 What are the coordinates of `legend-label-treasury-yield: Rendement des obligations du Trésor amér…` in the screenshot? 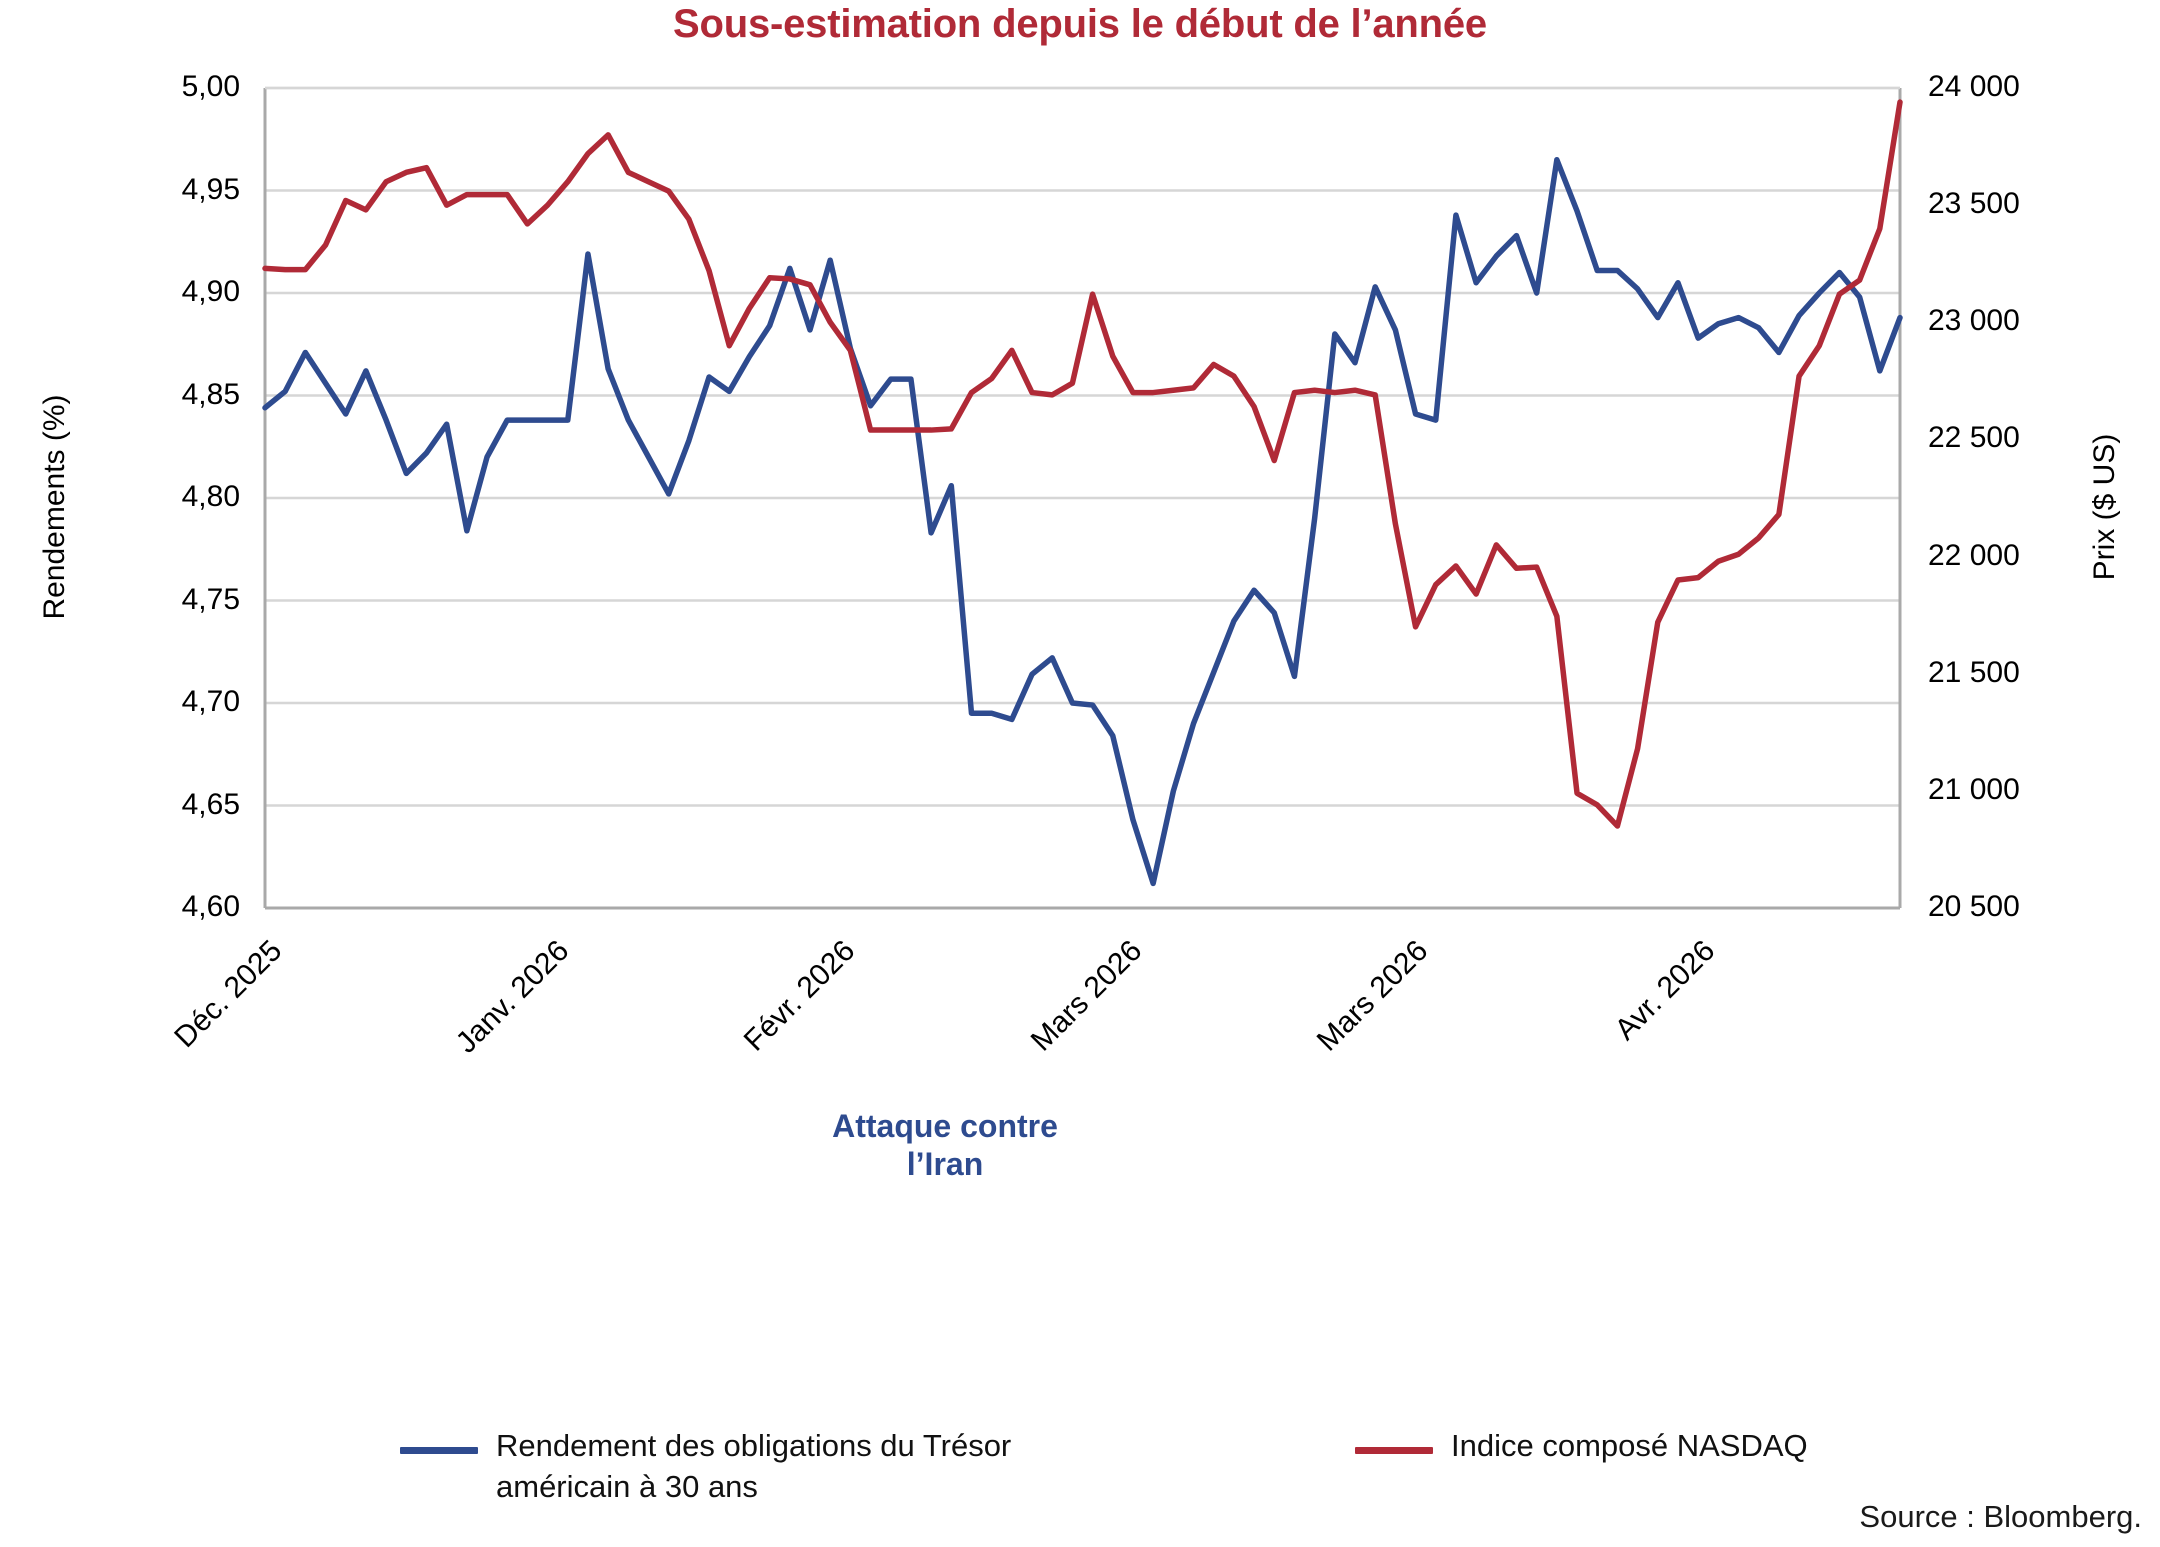 It's located at (754, 1466).